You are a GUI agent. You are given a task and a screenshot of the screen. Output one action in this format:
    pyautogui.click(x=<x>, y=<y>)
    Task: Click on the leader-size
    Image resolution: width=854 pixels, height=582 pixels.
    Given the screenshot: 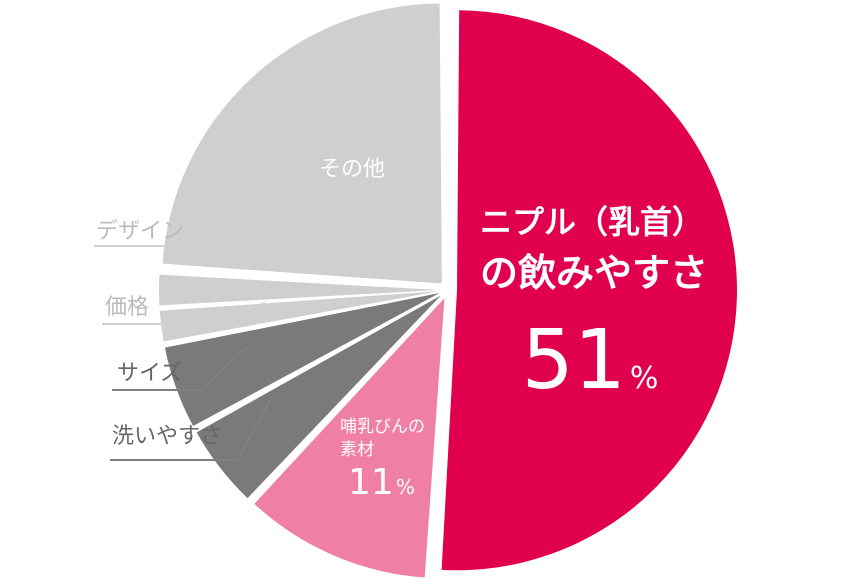 What is the action you would take?
    pyautogui.click(x=181, y=367)
    